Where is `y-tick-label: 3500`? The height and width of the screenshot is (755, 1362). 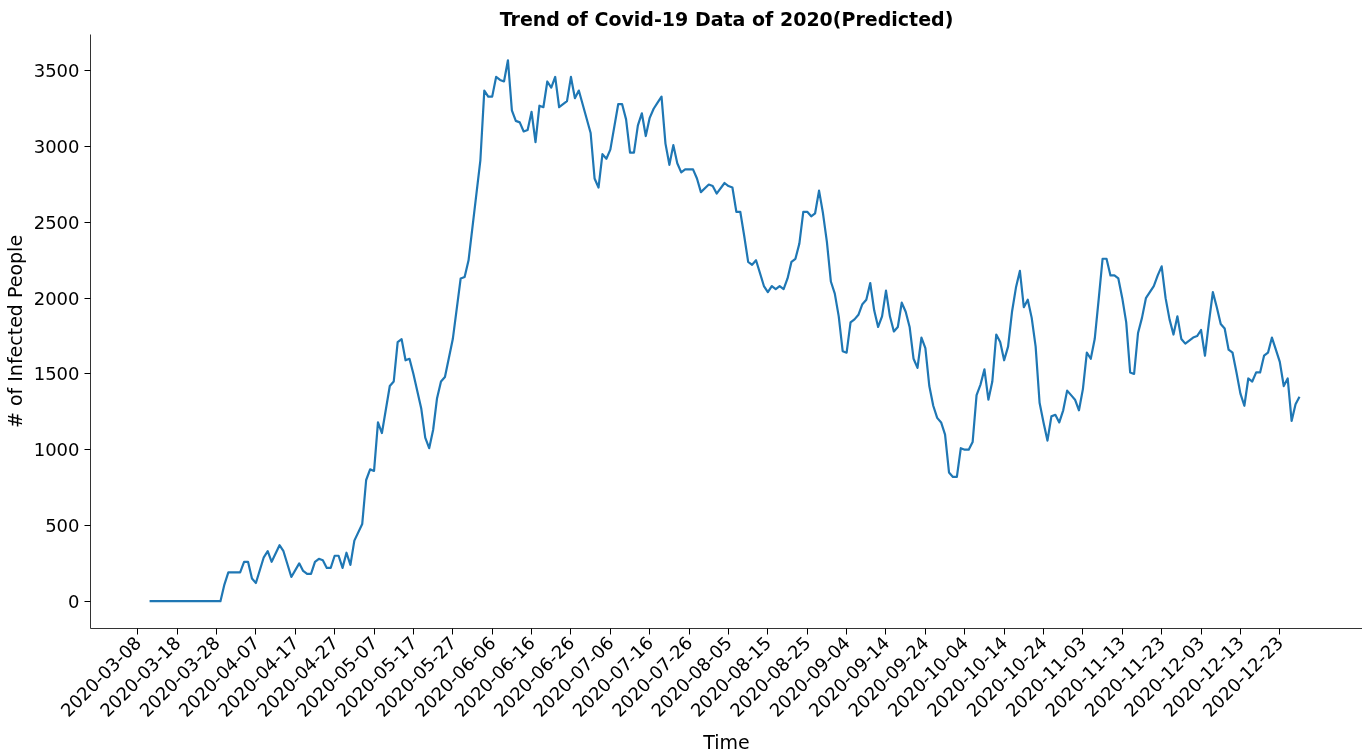
y-tick-label: 3500 is located at coordinates (56, 71).